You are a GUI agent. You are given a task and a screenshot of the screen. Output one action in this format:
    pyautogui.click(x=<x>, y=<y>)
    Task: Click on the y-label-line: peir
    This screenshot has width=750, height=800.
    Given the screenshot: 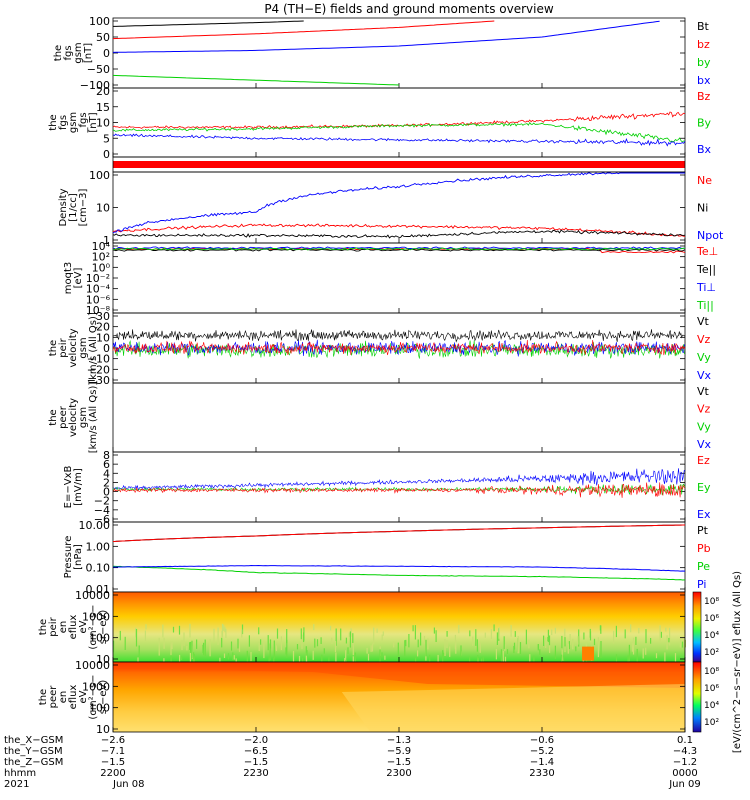 What is the action you would take?
    pyautogui.click(x=53, y=626)
    